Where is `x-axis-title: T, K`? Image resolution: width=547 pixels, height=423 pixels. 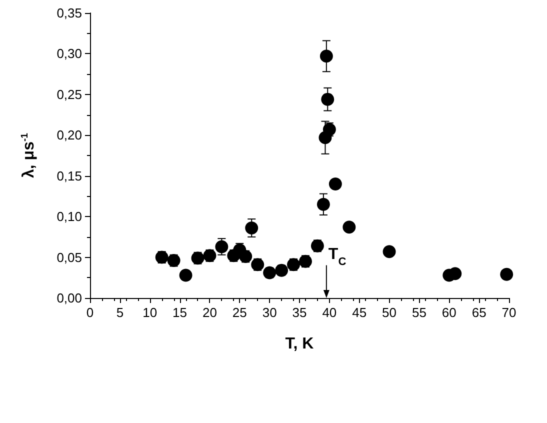 x-axis-title: T, K is located at coordinates (299, 344).